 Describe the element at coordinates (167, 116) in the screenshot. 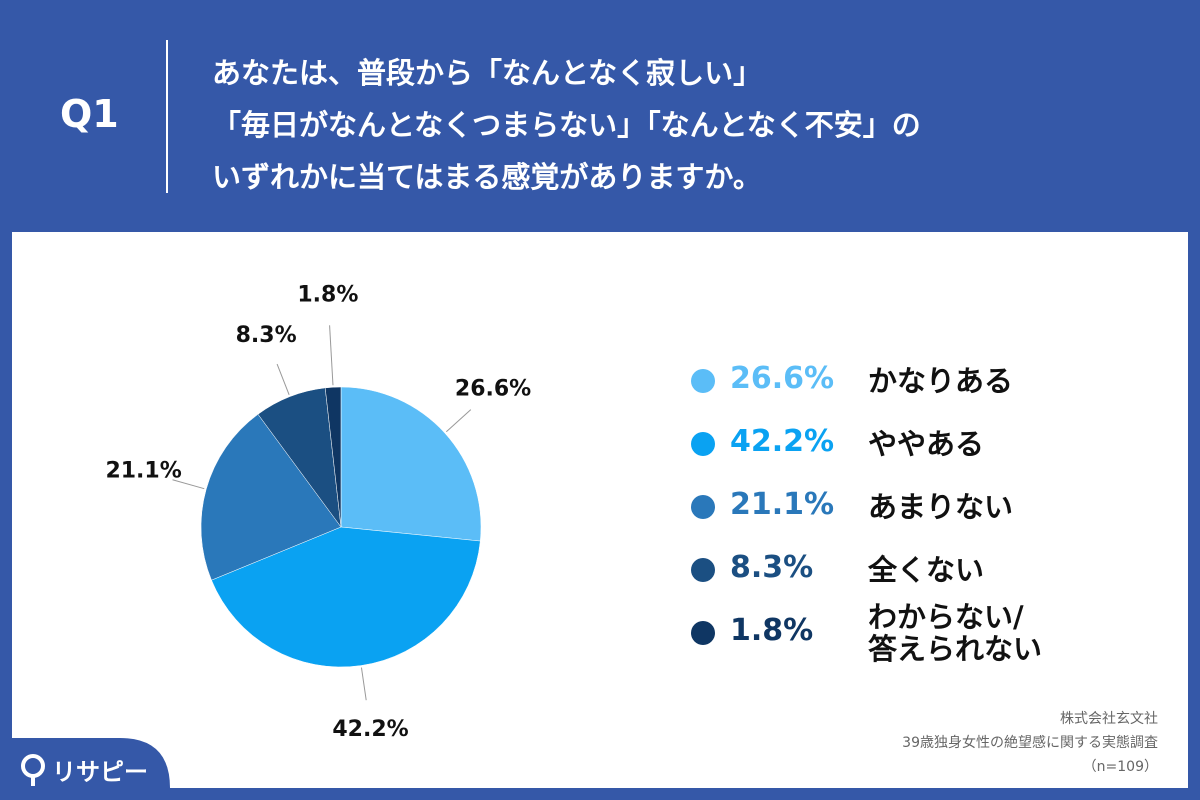

I see `divider` at that location.